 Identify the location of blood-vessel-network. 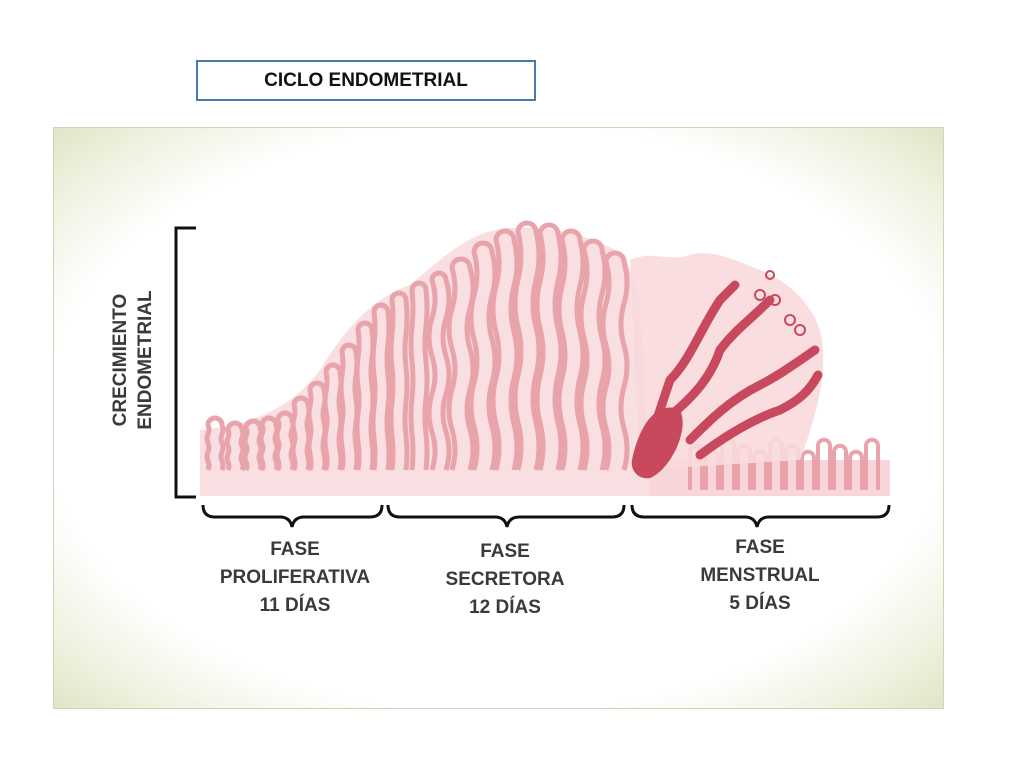
(729, 377).